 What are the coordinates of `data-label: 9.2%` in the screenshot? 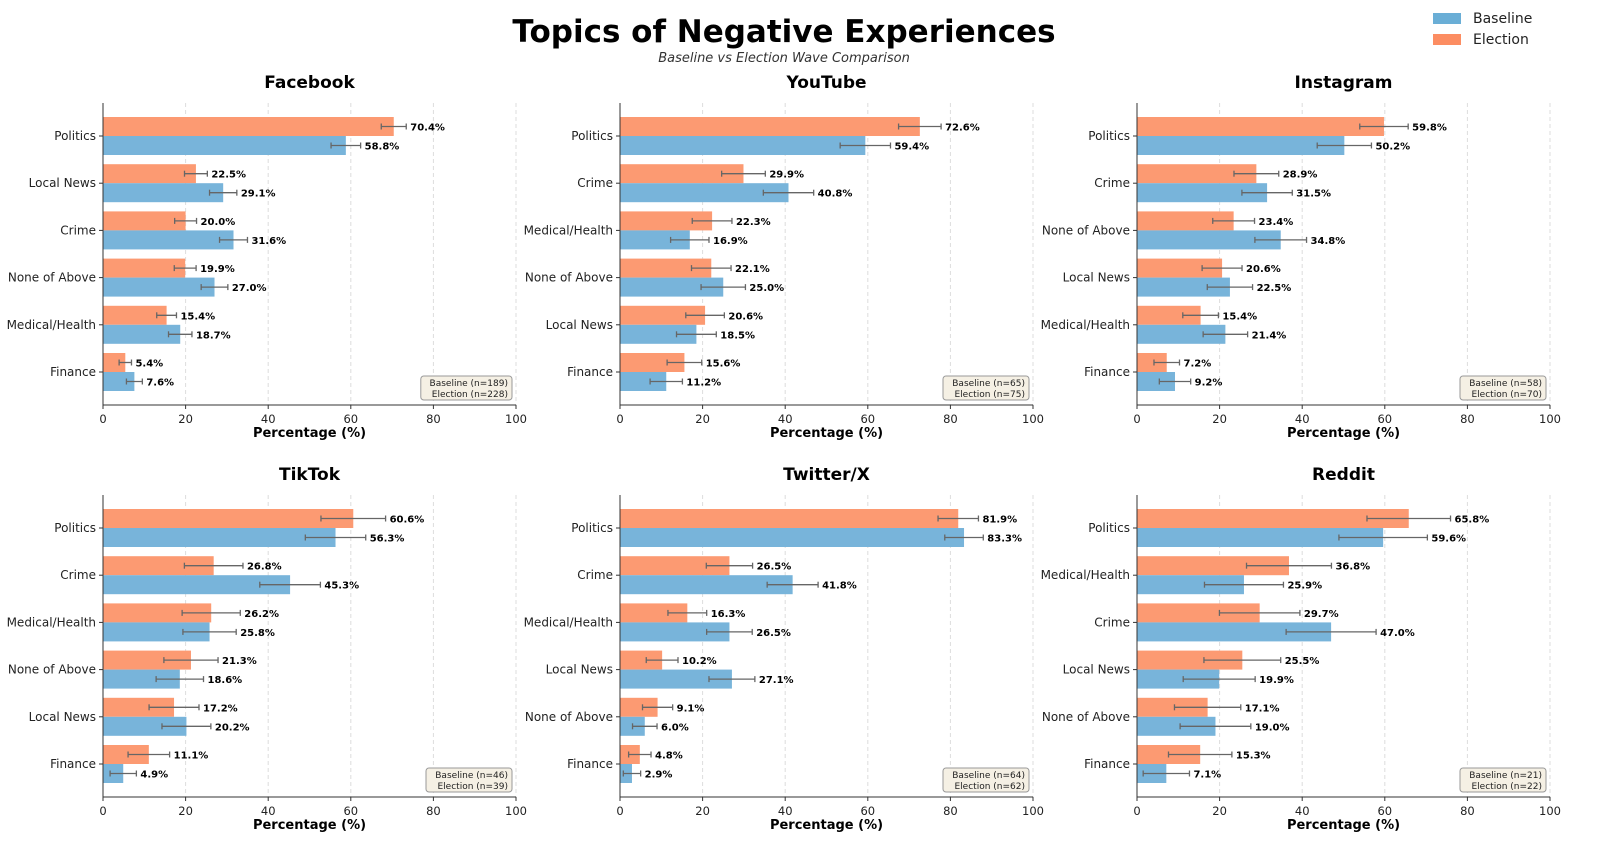 It's located at (1209, 383).